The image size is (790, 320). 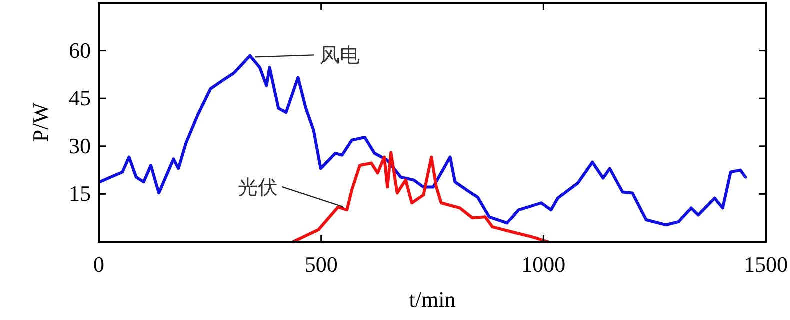 What do you see at coordinates (544, 264) in the screenshot?
I see `x-tick-label: 1000` at bounding box center [544, 264].